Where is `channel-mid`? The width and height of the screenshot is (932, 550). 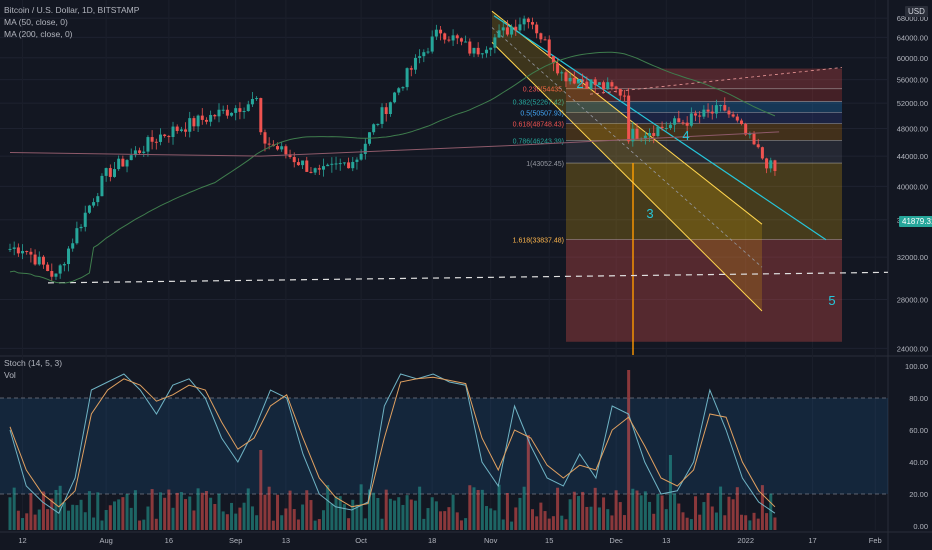
channel-mid is located at coordinates (627, 147).